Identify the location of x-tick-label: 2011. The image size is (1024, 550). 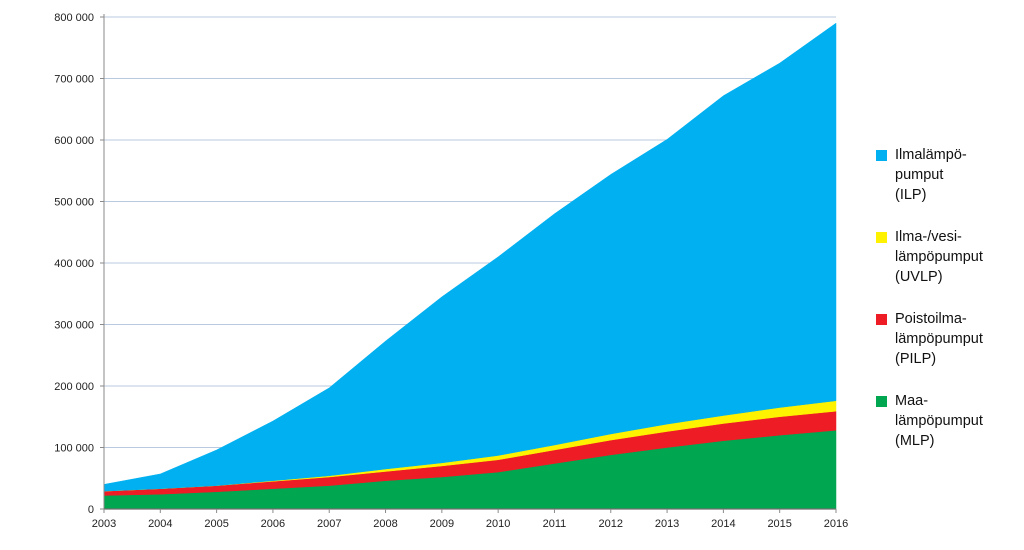
(555, 524).